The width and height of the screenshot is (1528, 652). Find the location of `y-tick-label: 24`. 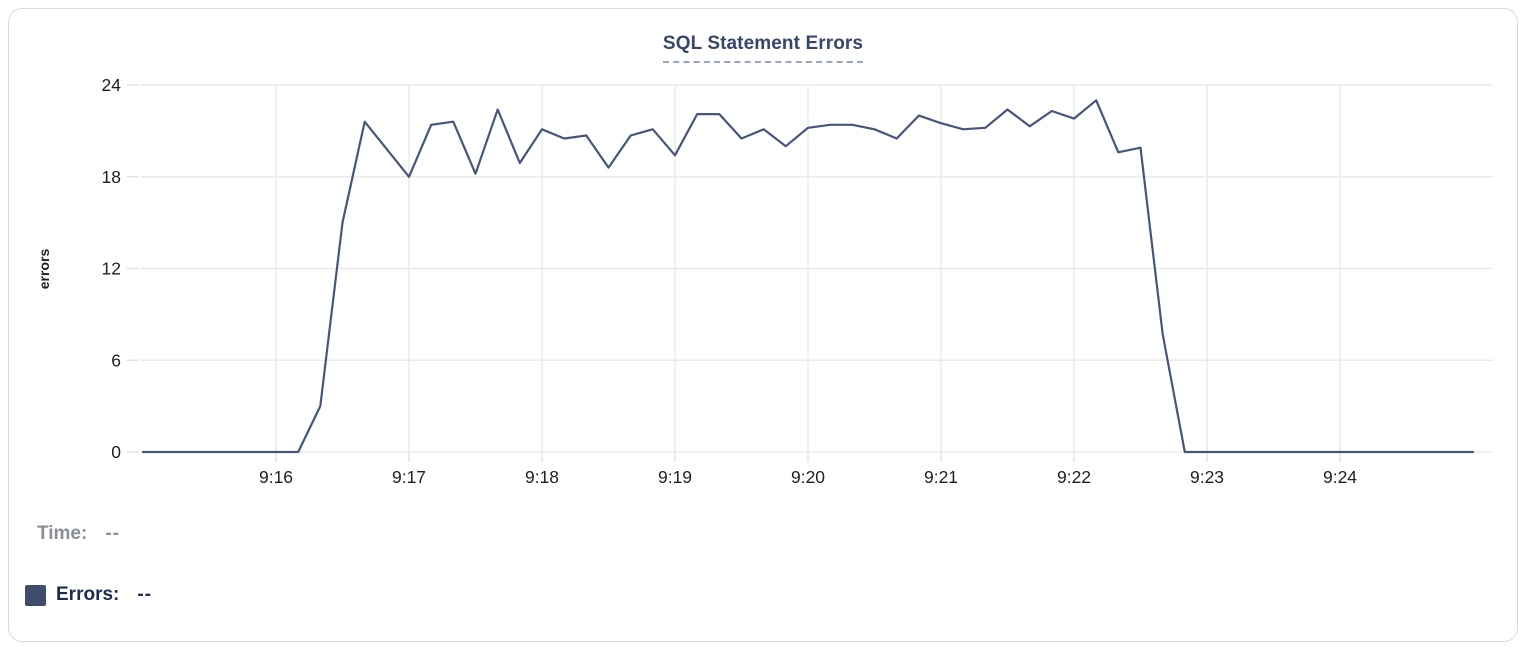

y-tick-label: 24 is located at coordinates (112, 85).